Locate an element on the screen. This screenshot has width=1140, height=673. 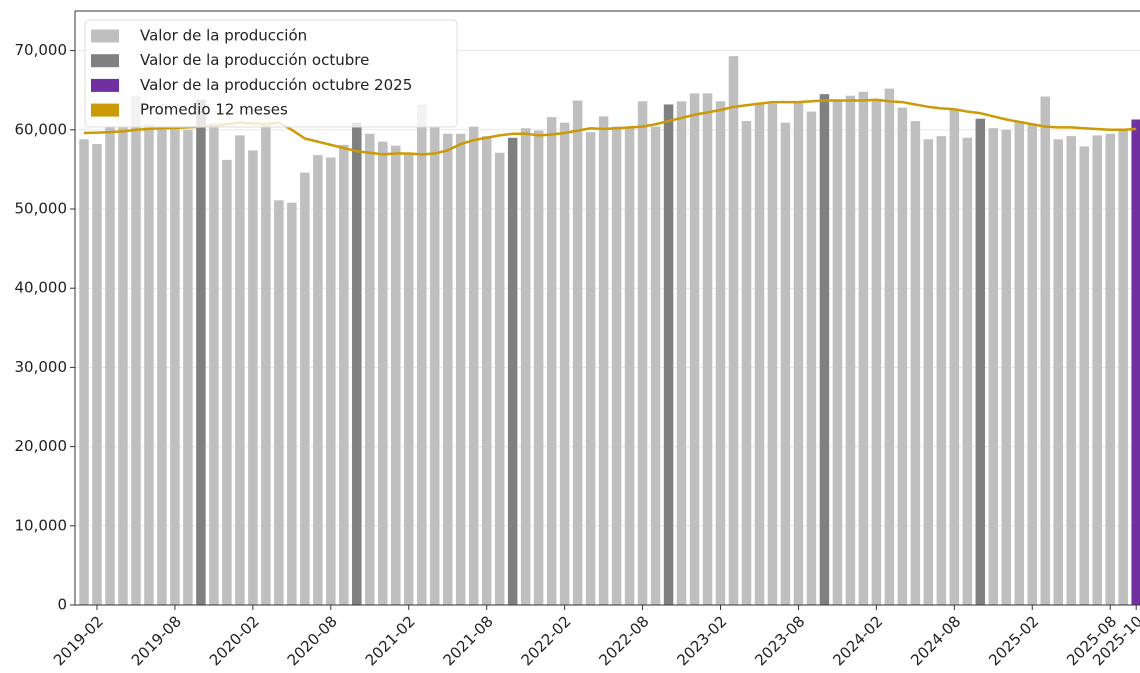
x-tick-label: 2019-08 is located at coordinates (156, 640).